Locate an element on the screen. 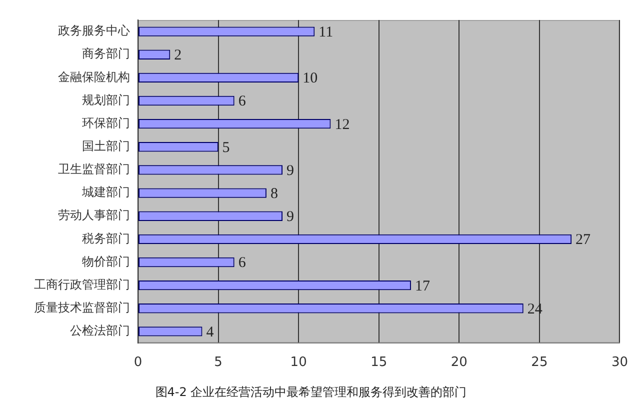 The image size is (640, 410). data-label: 2 is located at coordinates (178, 56).